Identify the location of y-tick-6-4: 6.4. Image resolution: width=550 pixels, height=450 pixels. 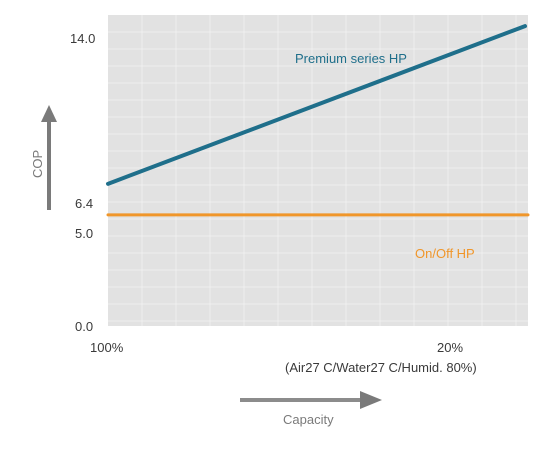
(84, 203).